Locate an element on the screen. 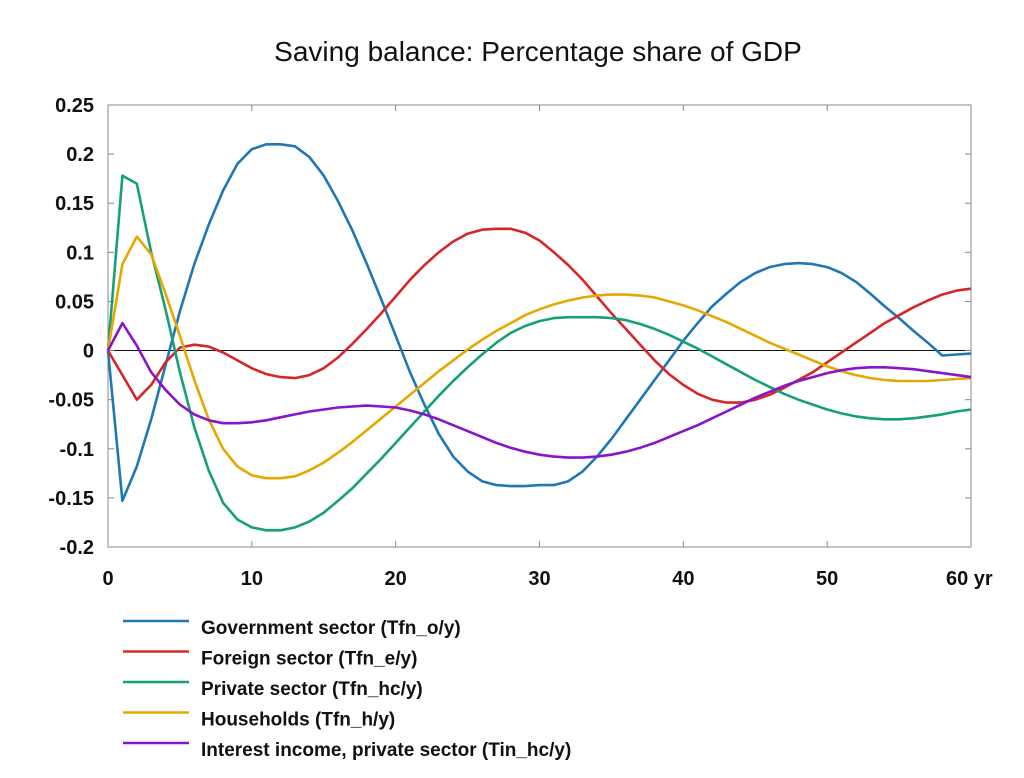  legend-label: Private sector (Tfn_hc/y) is located at coordinates (312, 689).